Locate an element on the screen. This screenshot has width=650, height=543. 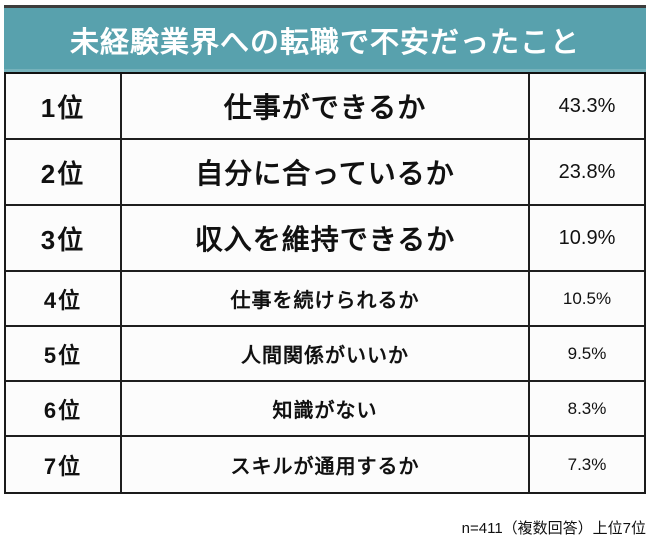
percent-cell: 9.5% is located at coordinates (586, 353).